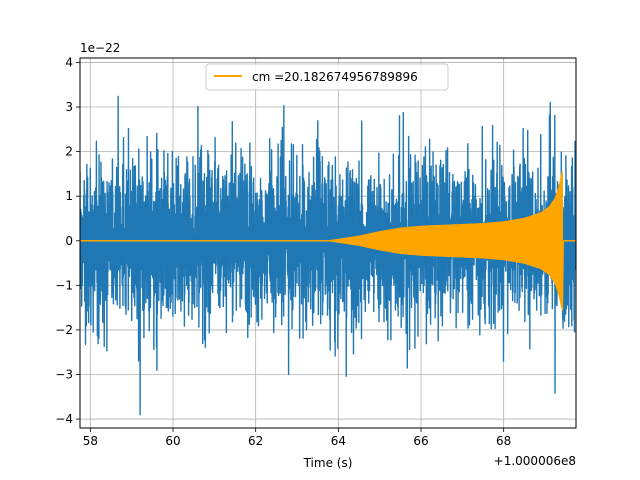 The image size is (640, 480). Describe the element at coordinates (297, 438) in the screenshot. I see `x-axis-ticks: 58 60 62 64 66 68` at that location.